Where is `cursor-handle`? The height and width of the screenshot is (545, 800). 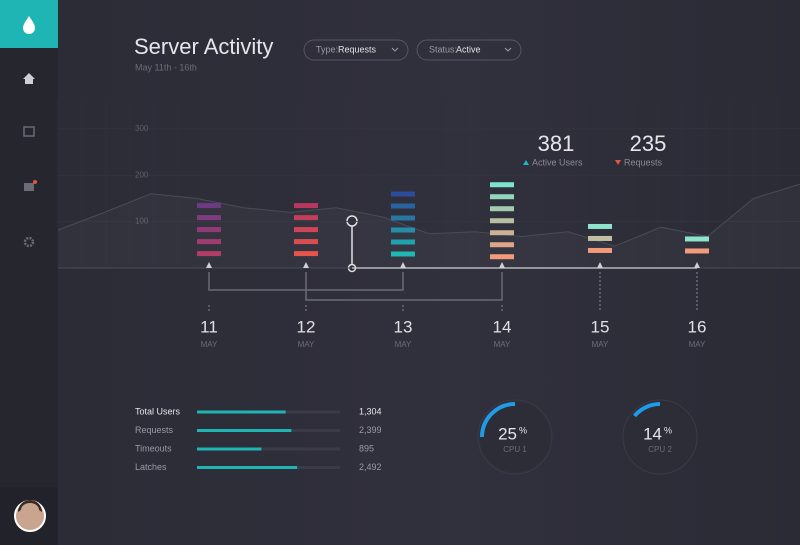 cursor-handle is located at coordinates (352, 221).